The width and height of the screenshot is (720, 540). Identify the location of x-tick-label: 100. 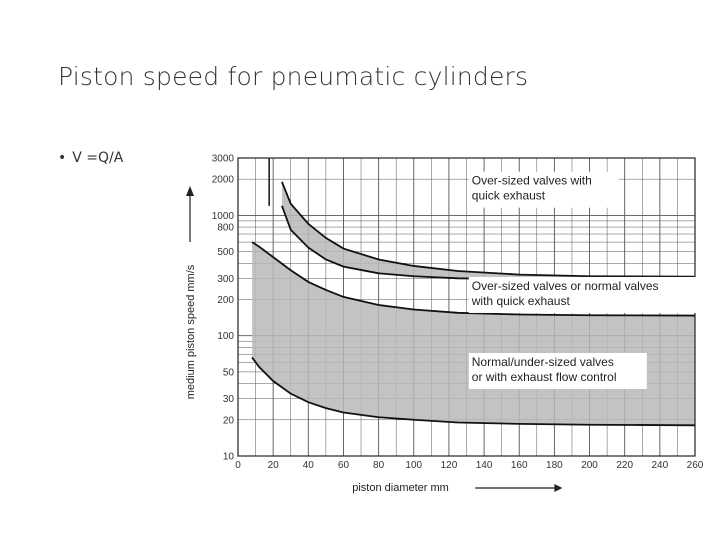
(413, 465).